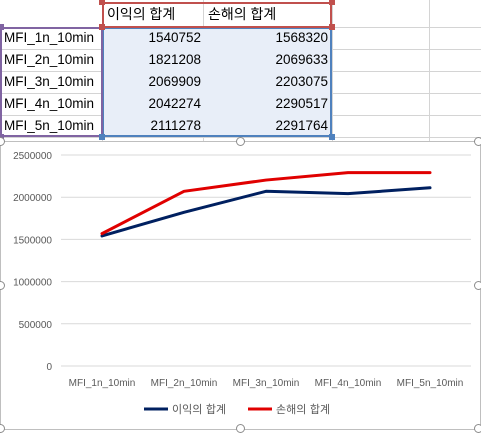 The height and width of the screenshot is (433, 481). What do you see at coordinates (32, 156) in the screenshot?
I see `y-tick-label: 2500000` at bounding box center [32, 156].